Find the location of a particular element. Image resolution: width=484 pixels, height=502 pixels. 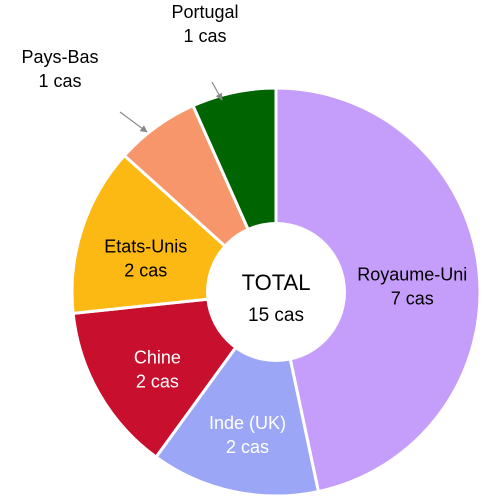

slice-name: Inde (UK) is located at coordinates (247, 423).